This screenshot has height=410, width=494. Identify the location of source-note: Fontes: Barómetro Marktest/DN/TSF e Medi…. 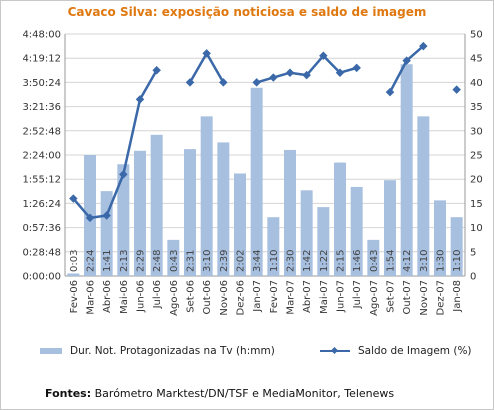
(219, 393).